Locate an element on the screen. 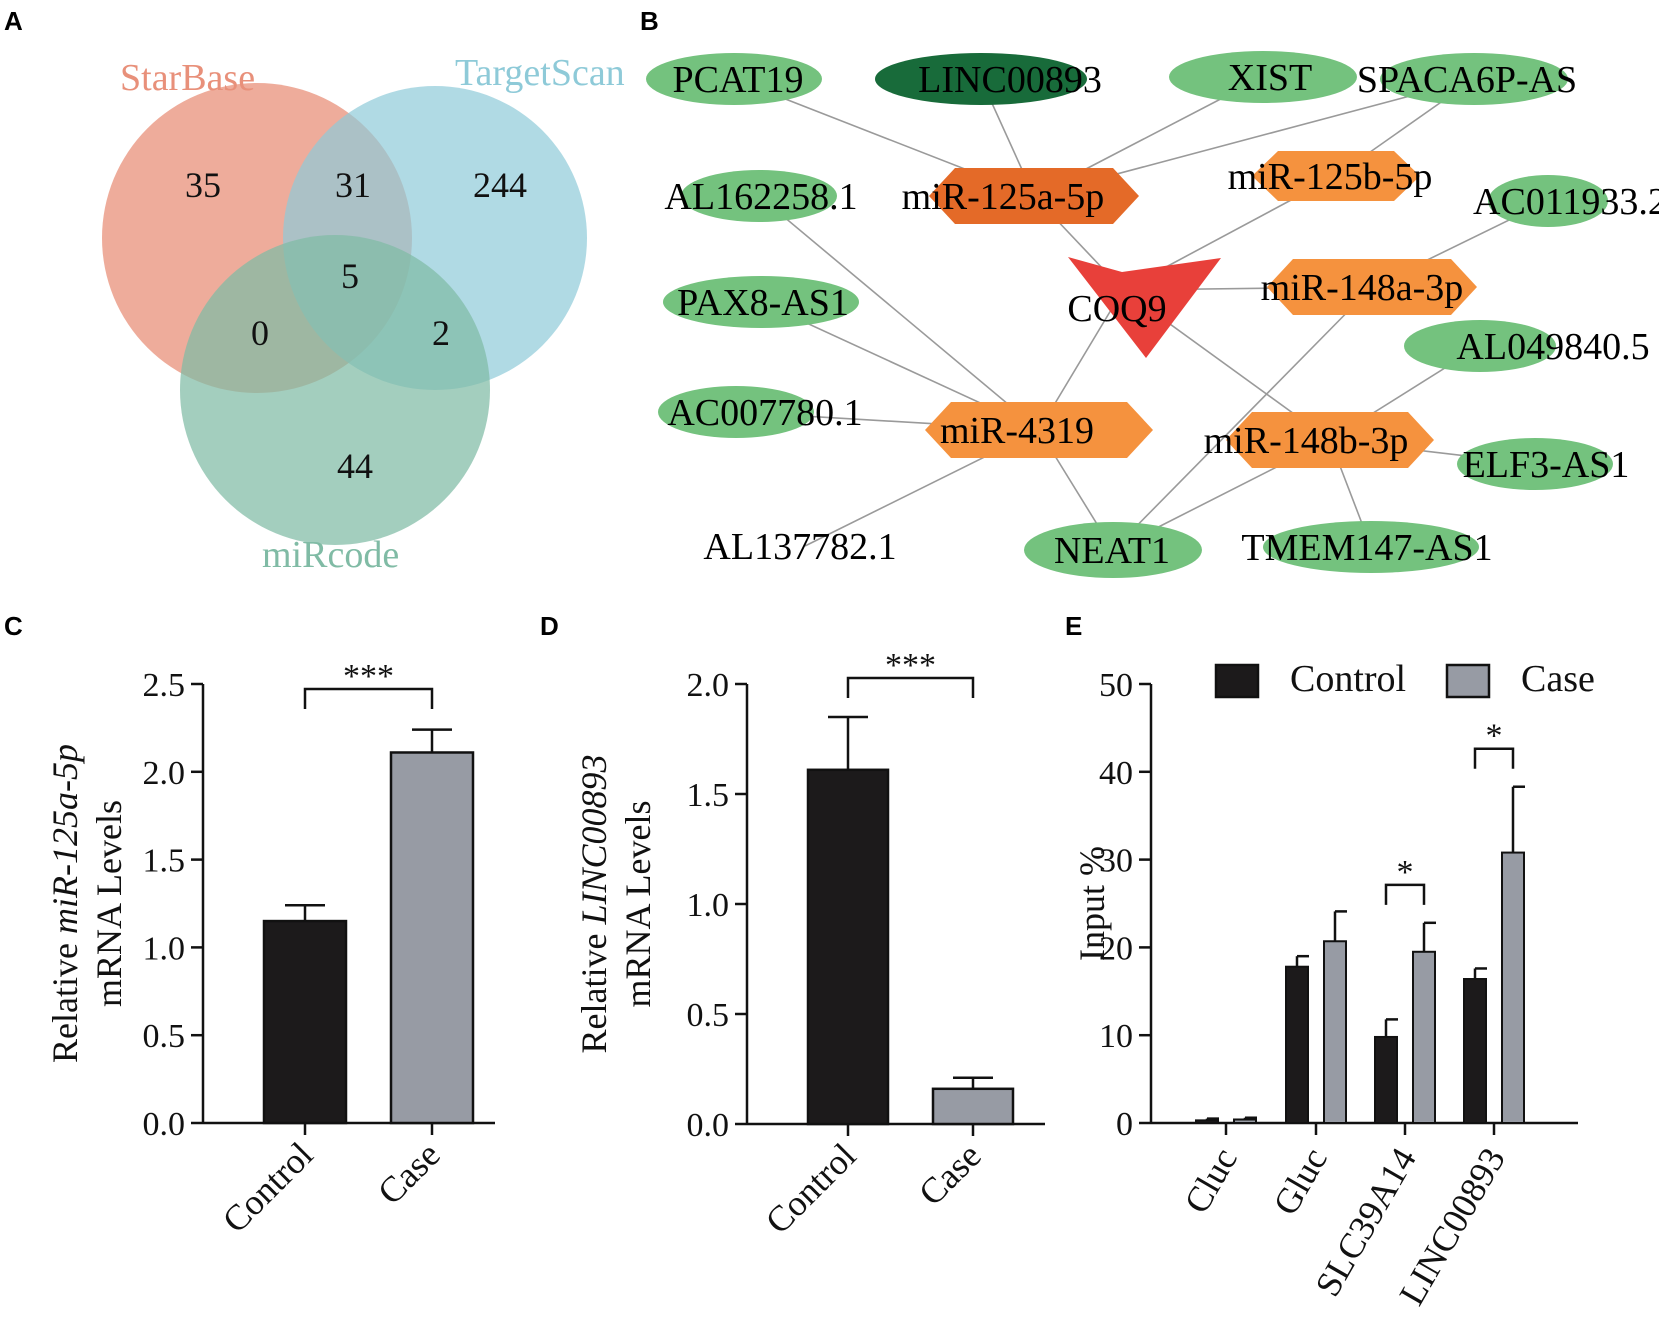 The height and width of the screenshot is (1321, 1659). network-edge-neat1-mir-148a-3p is located at coordinates (1242, 418).